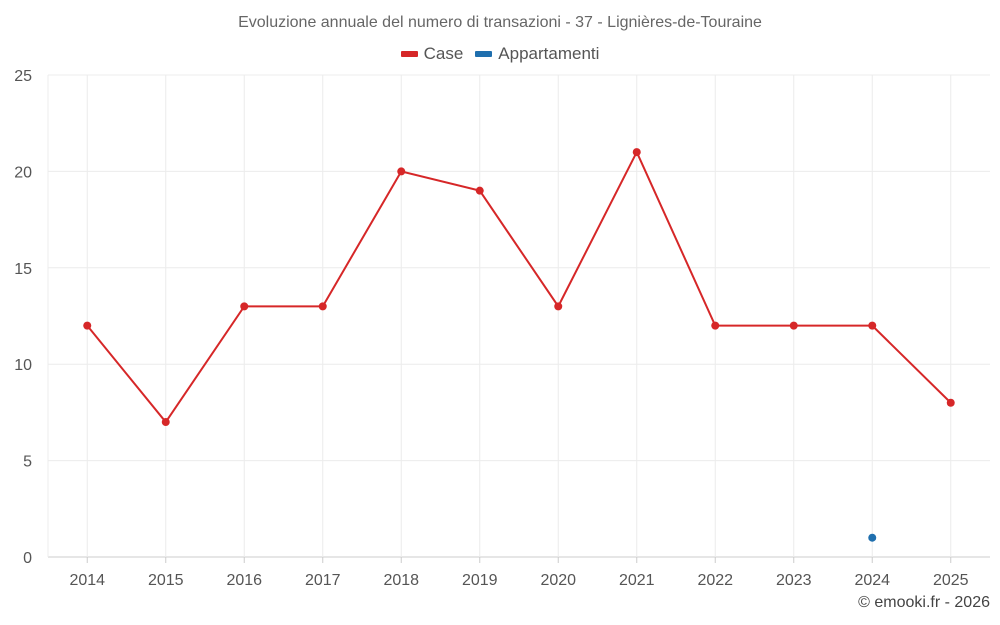 The image size is (1000, 625). I want to click on x-tick-label: 2017, so click(323, 580).